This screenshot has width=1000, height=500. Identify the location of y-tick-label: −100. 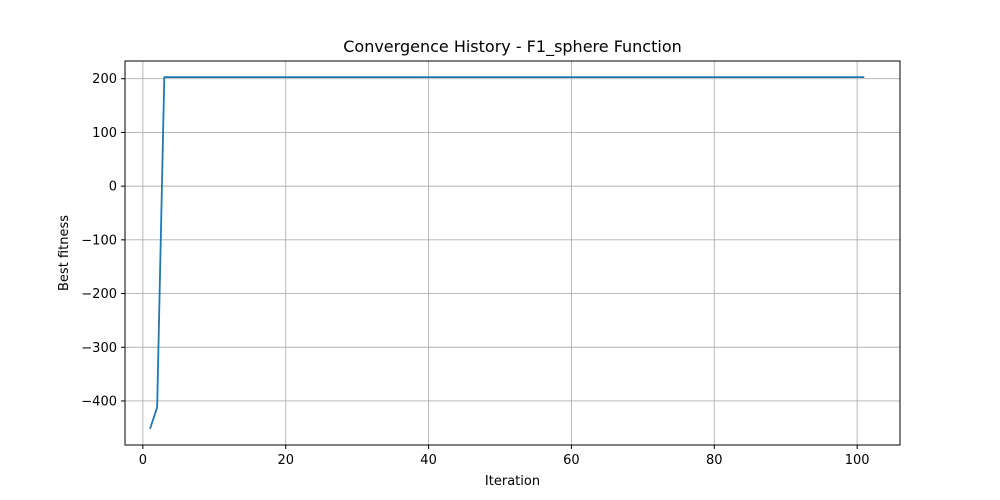
(99, 240).